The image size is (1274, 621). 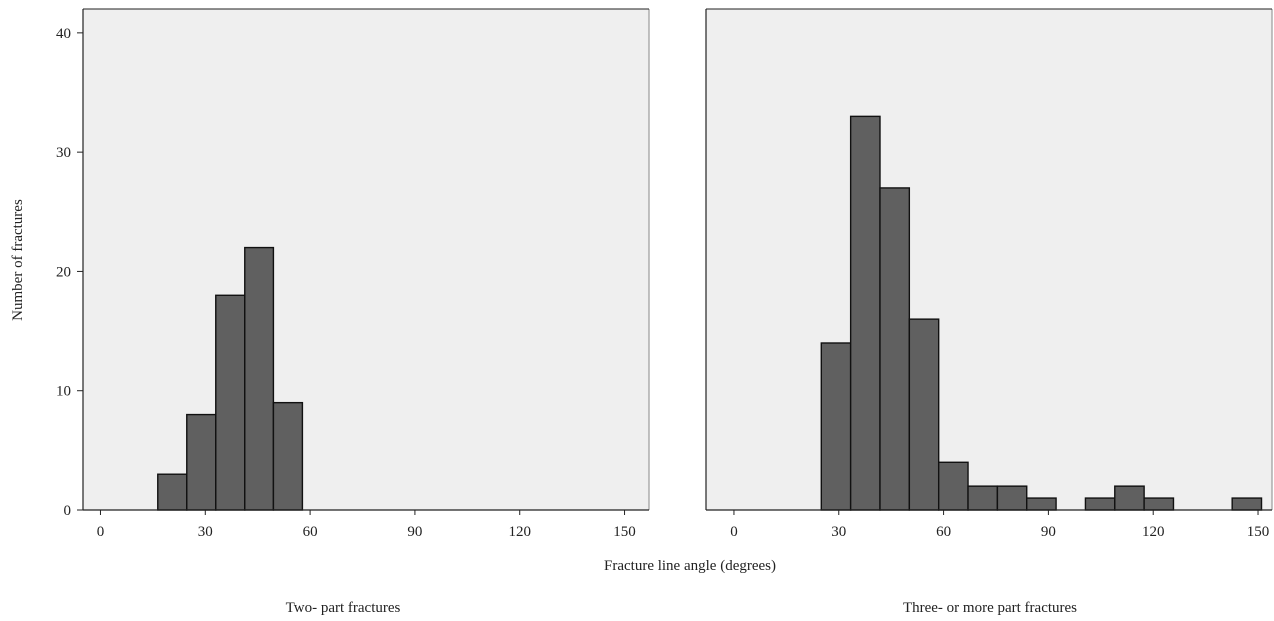 What do you see at coordinates (18, 260) in the screenshot?
I see `y-axis-label: Number of fractures` at bounding box center [18, 260].